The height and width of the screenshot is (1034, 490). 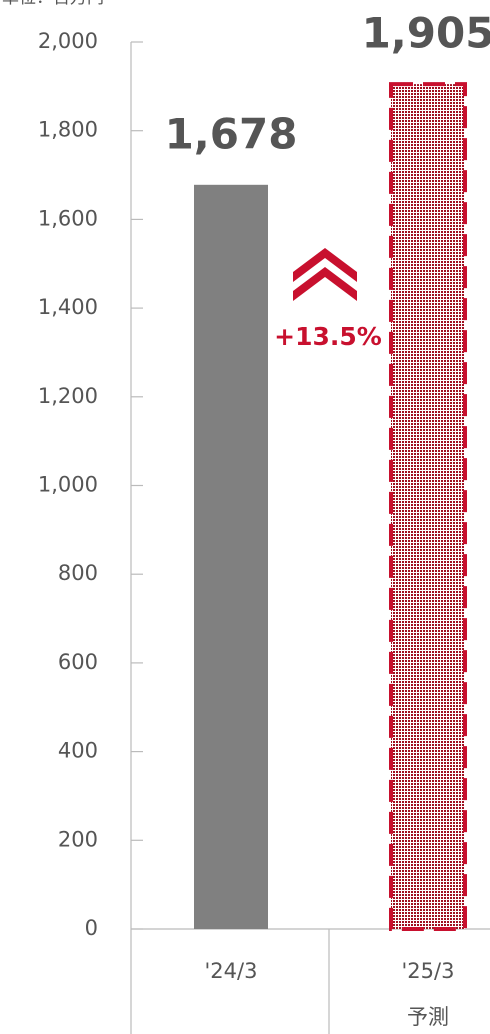 What do you see at coordinates (328, 336) in the screenshot?
I see `growth-label: +13.5%` at bounding box center [328, 336].